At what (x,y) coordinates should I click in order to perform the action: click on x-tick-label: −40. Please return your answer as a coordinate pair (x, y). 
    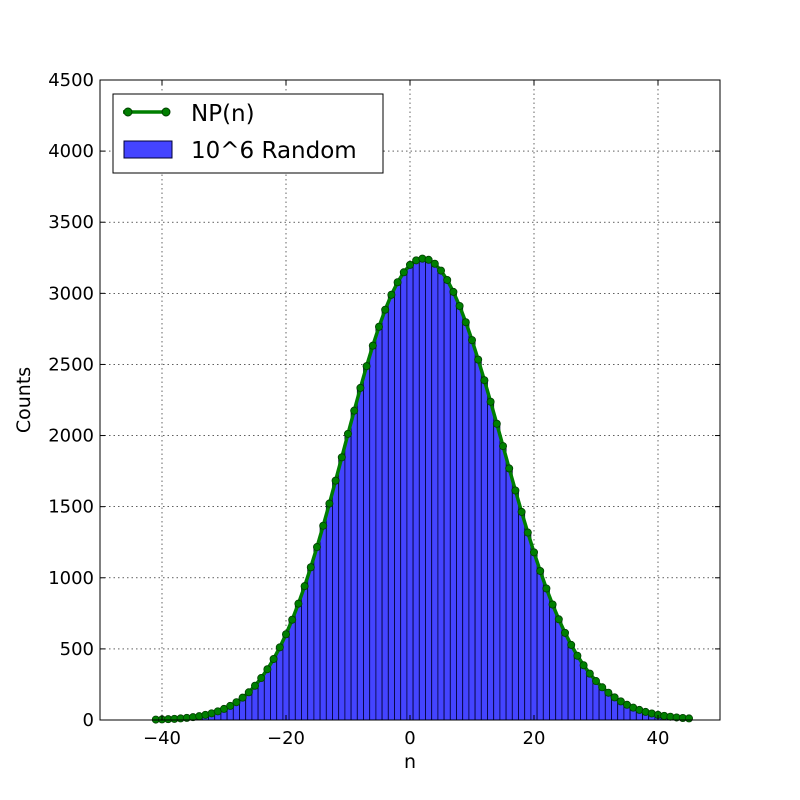
    Looking at the image, I should click on (162, 738).